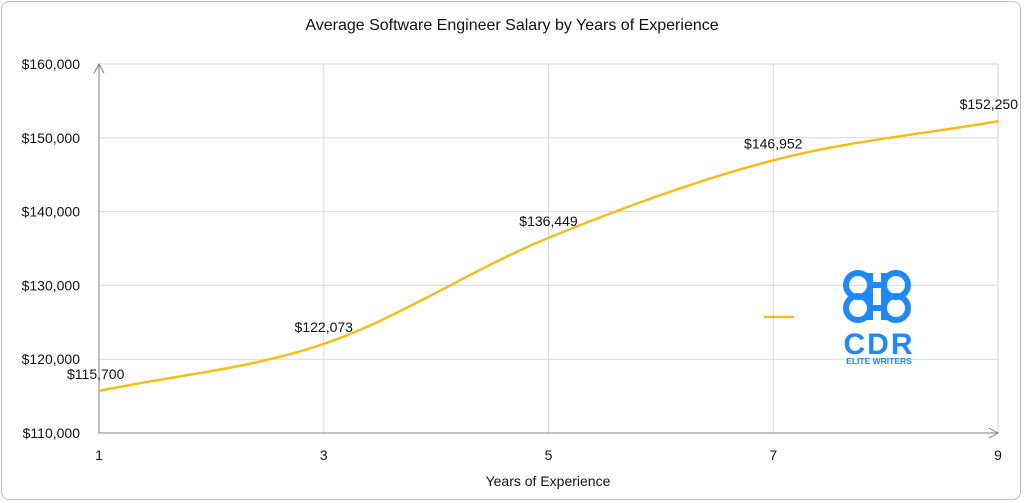 Image resolution: width=1024 pixels, height=503 pixels. What do you see at coordinates (877, 296) in the screenshot?
I see `logo-mark-icon` at bounding box center [877, 296].